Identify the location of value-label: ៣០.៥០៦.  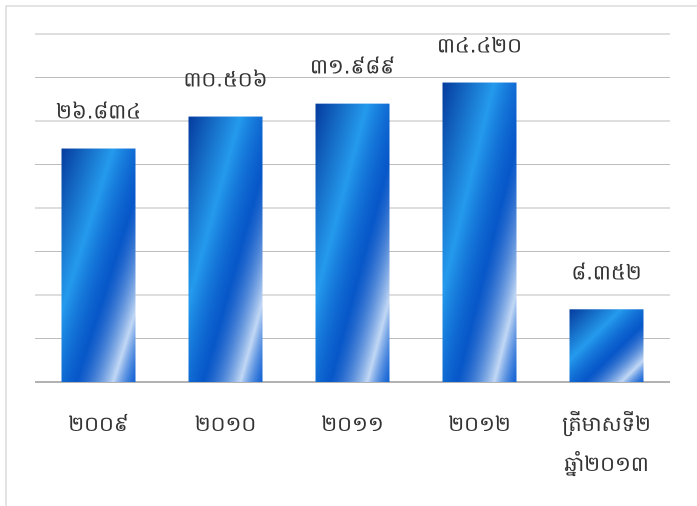
(225, 80).